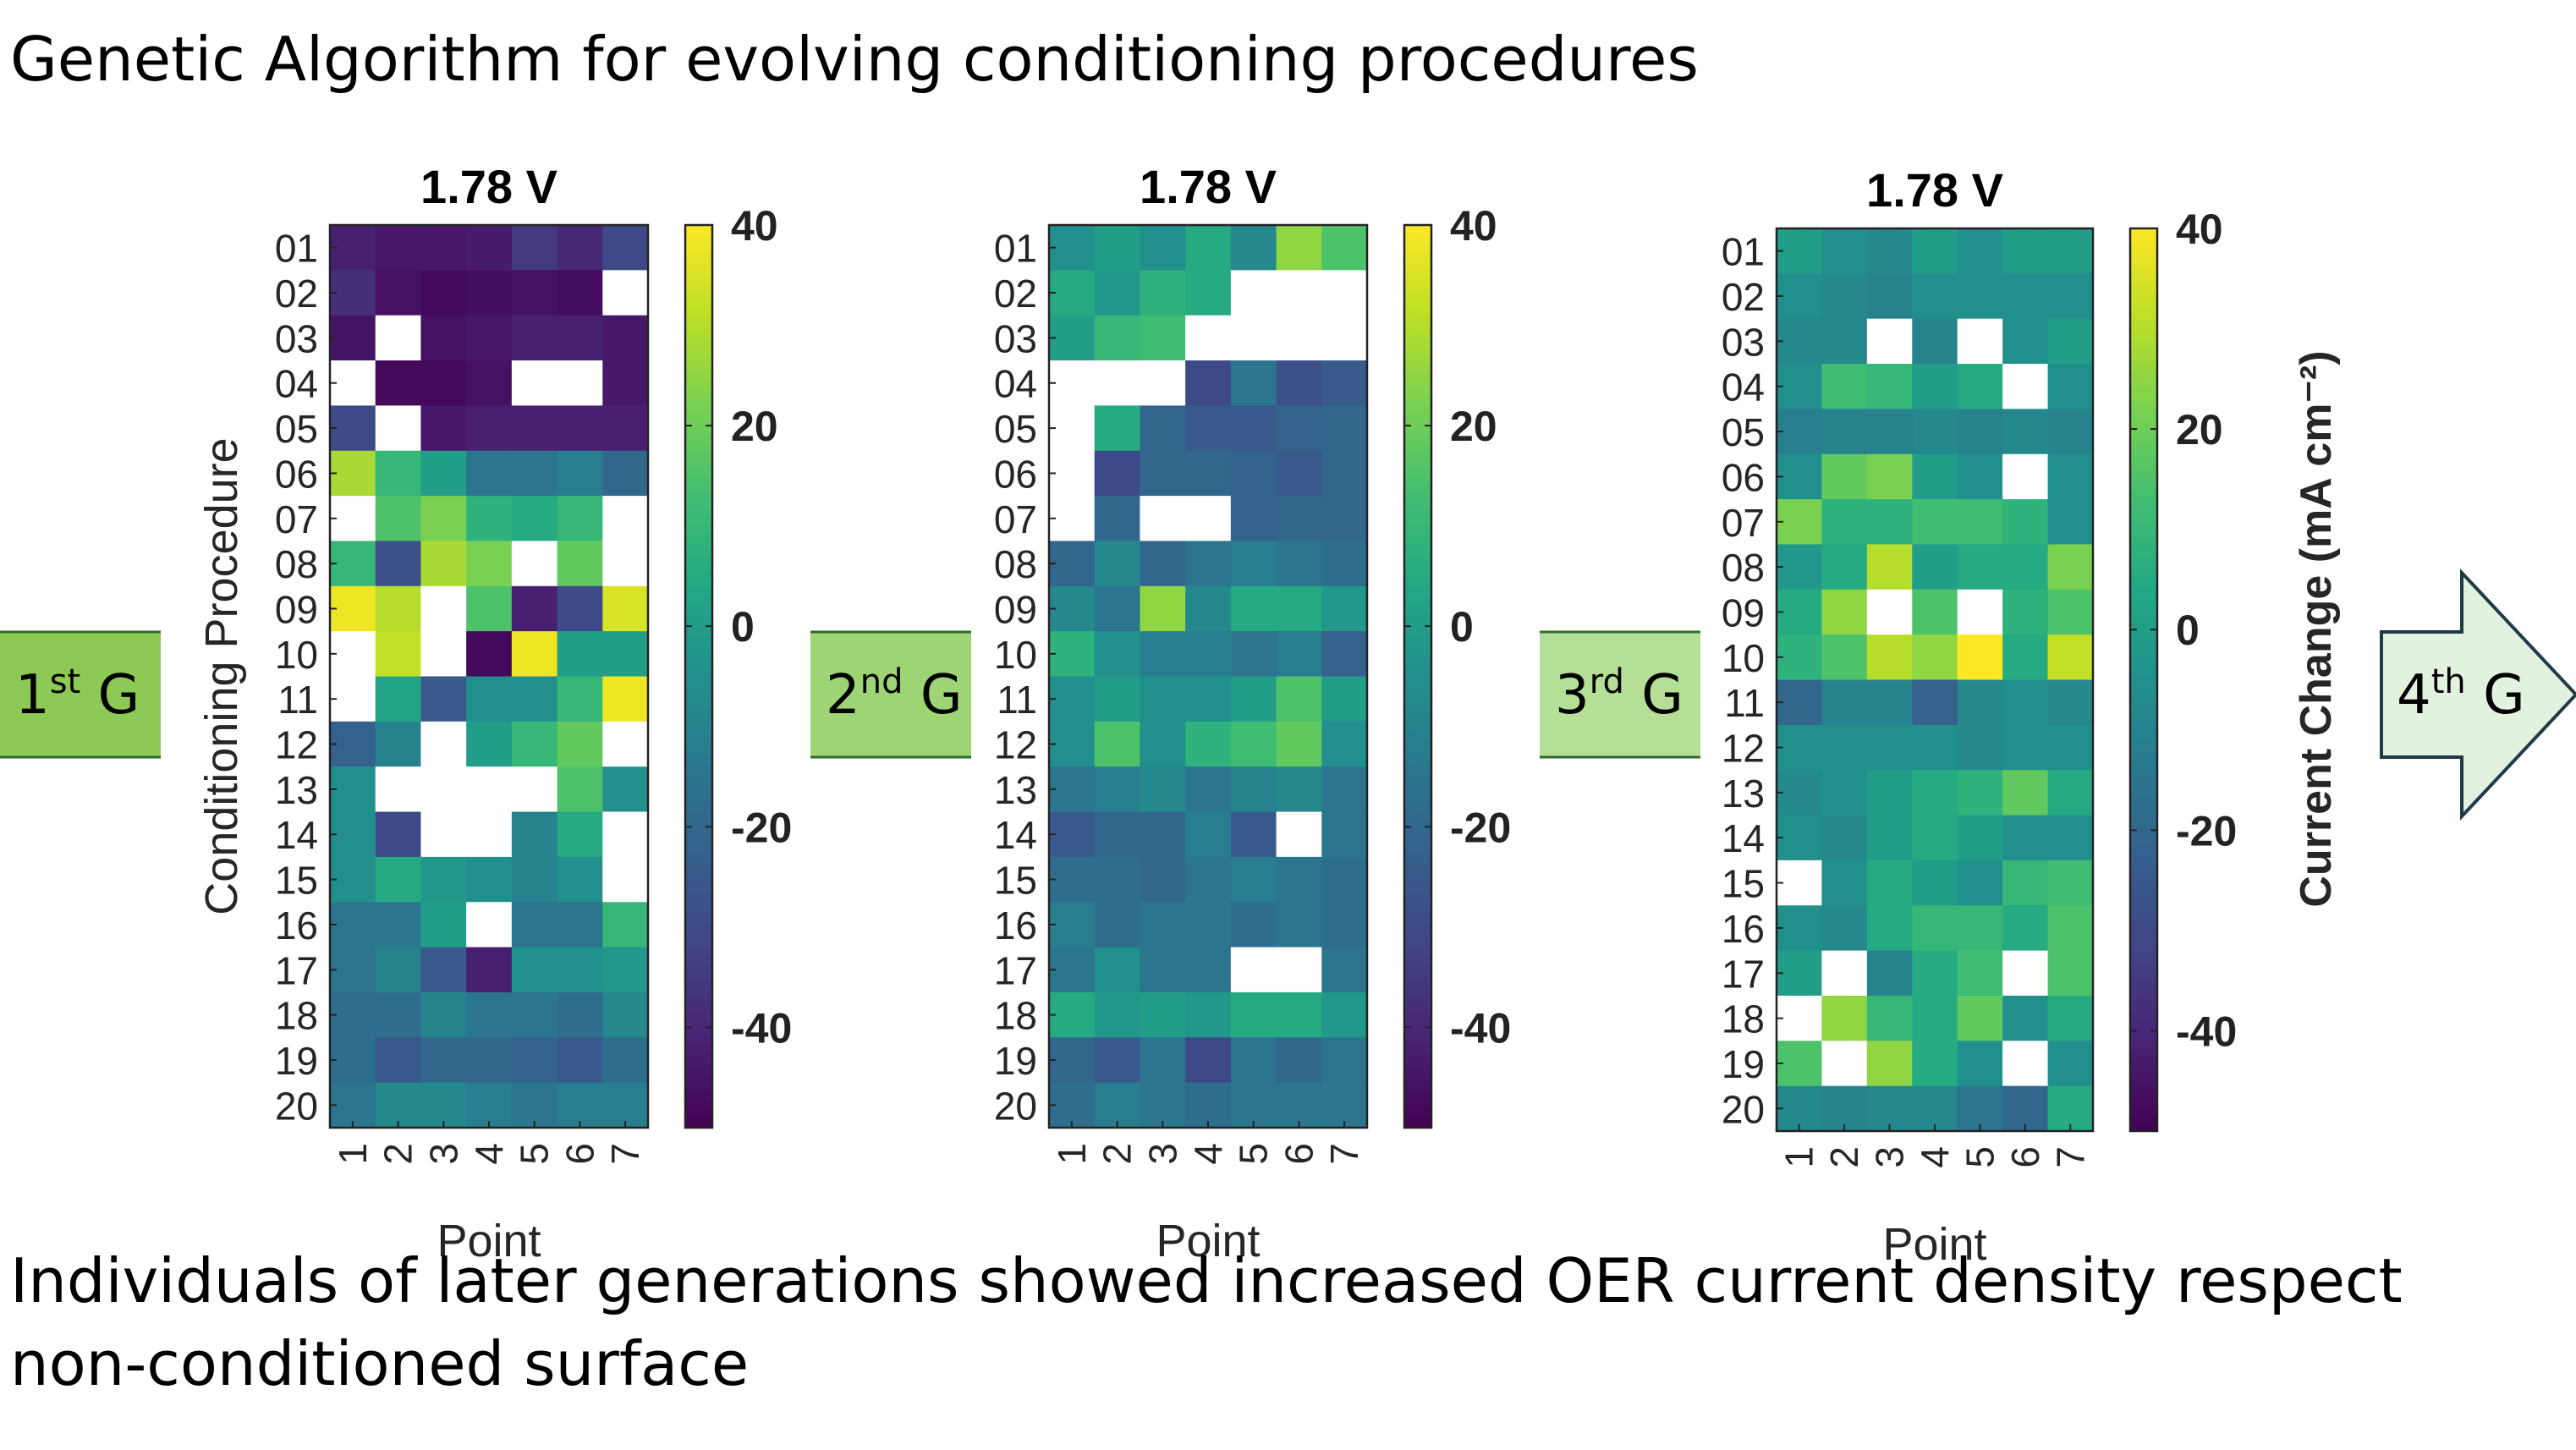 The width and height of the screenshot is (2576, 1450). What do you see at coordinates (1016, 1016) in the screenshot?
I see `y-tick-label: 18` at bounding box center [1016, 1016].